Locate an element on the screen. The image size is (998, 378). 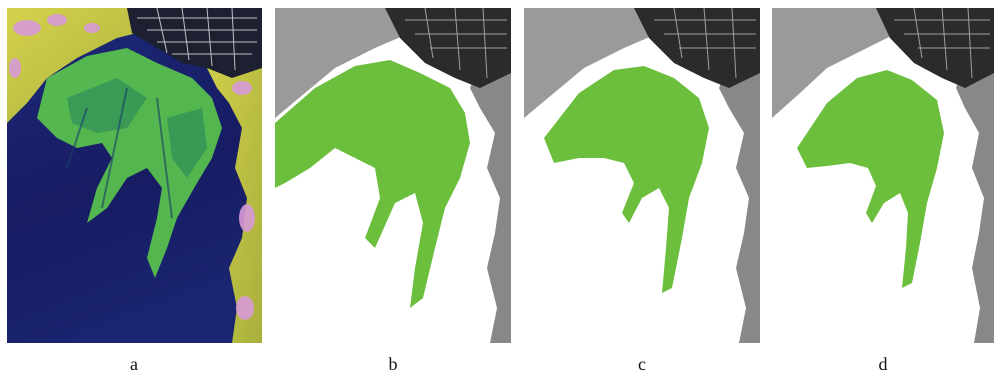
panel-label-b: b is located at coordinates (393, 364).